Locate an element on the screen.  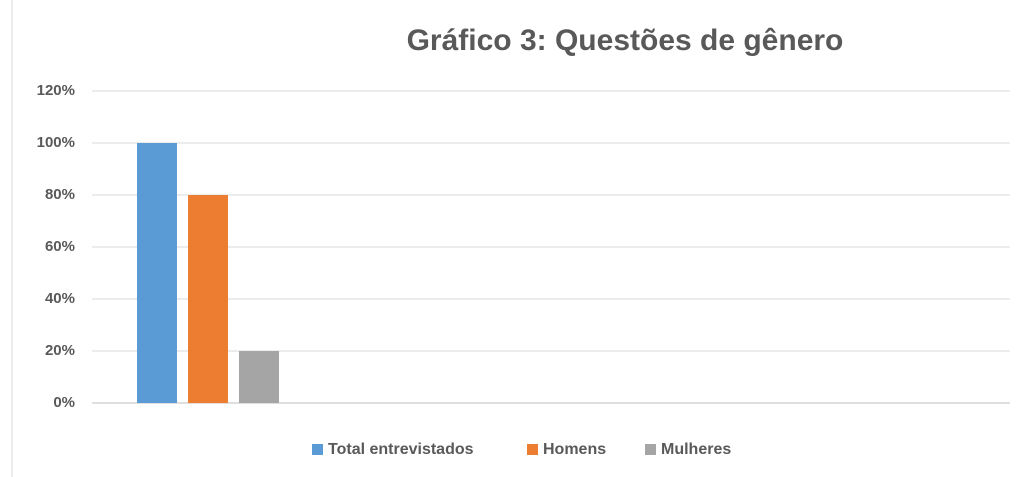
y-tick-label: 40% is located at coordinates (60, 298).